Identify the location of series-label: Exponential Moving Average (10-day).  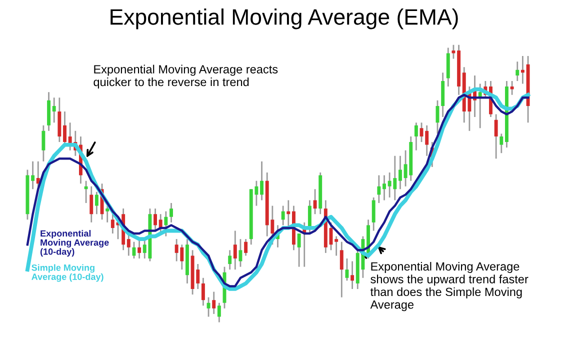
(74, 243).